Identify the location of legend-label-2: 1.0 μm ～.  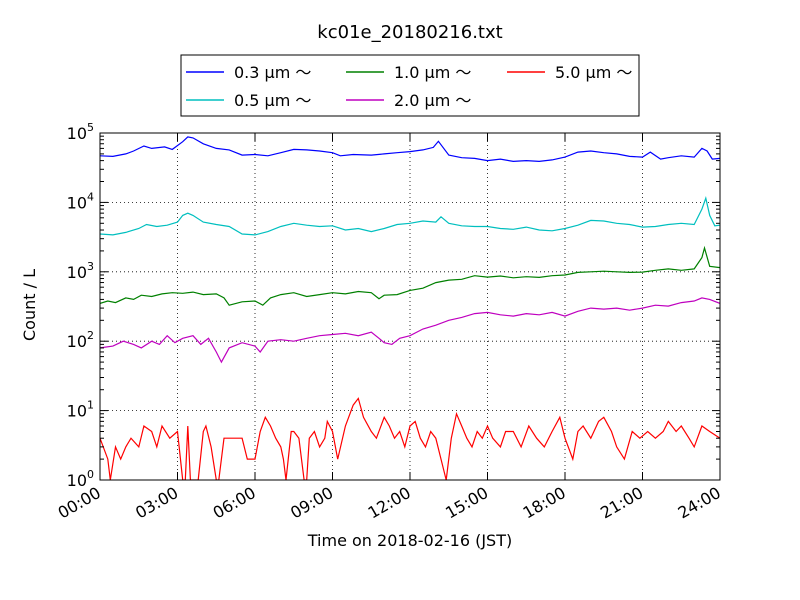
(432, 72).